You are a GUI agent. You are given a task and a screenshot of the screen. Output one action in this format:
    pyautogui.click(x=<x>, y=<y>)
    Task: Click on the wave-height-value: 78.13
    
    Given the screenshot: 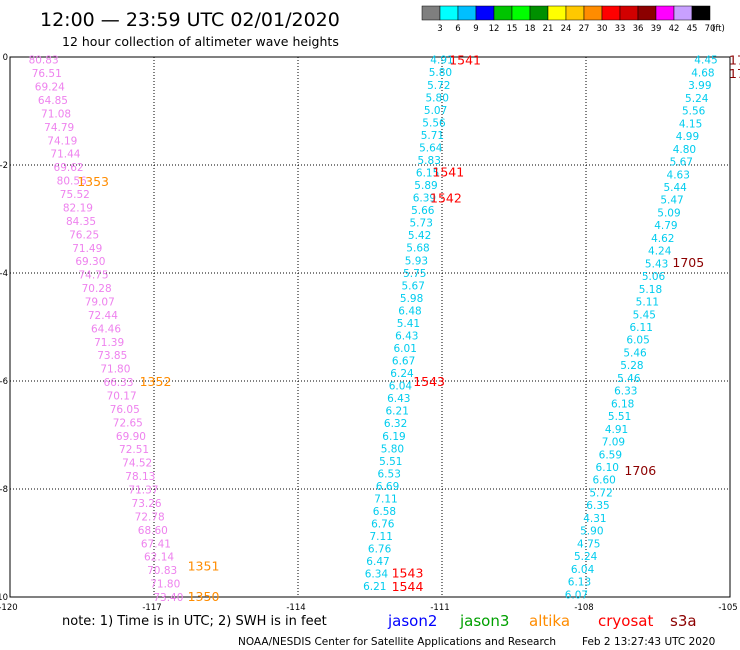 What is the action you would take?
    pyautogui.click(x=140, y=477)
    